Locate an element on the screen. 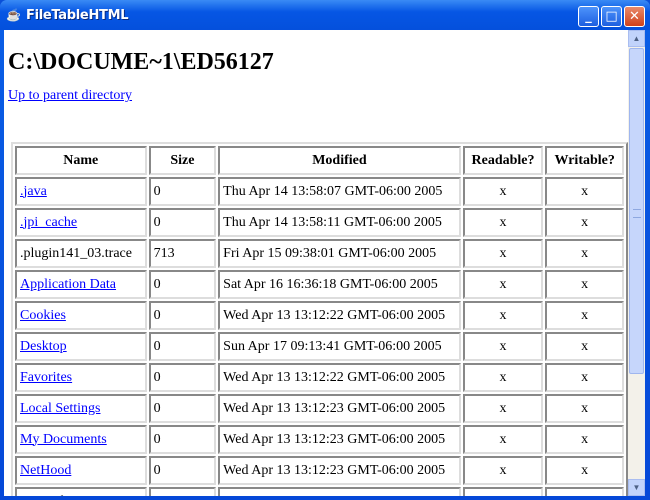 This screenshot has height=500, width=650. name-cell: Local Settings is located at coordinates (81, 408).